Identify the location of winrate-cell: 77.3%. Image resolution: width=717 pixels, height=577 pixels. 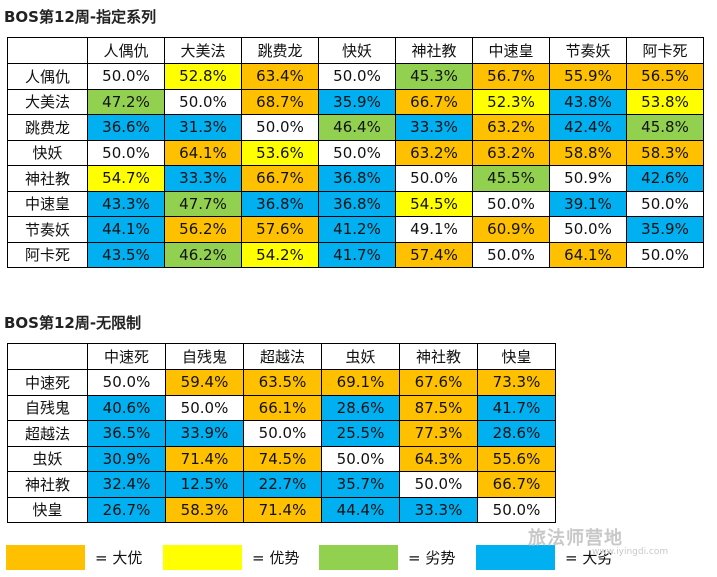
(438, 433).